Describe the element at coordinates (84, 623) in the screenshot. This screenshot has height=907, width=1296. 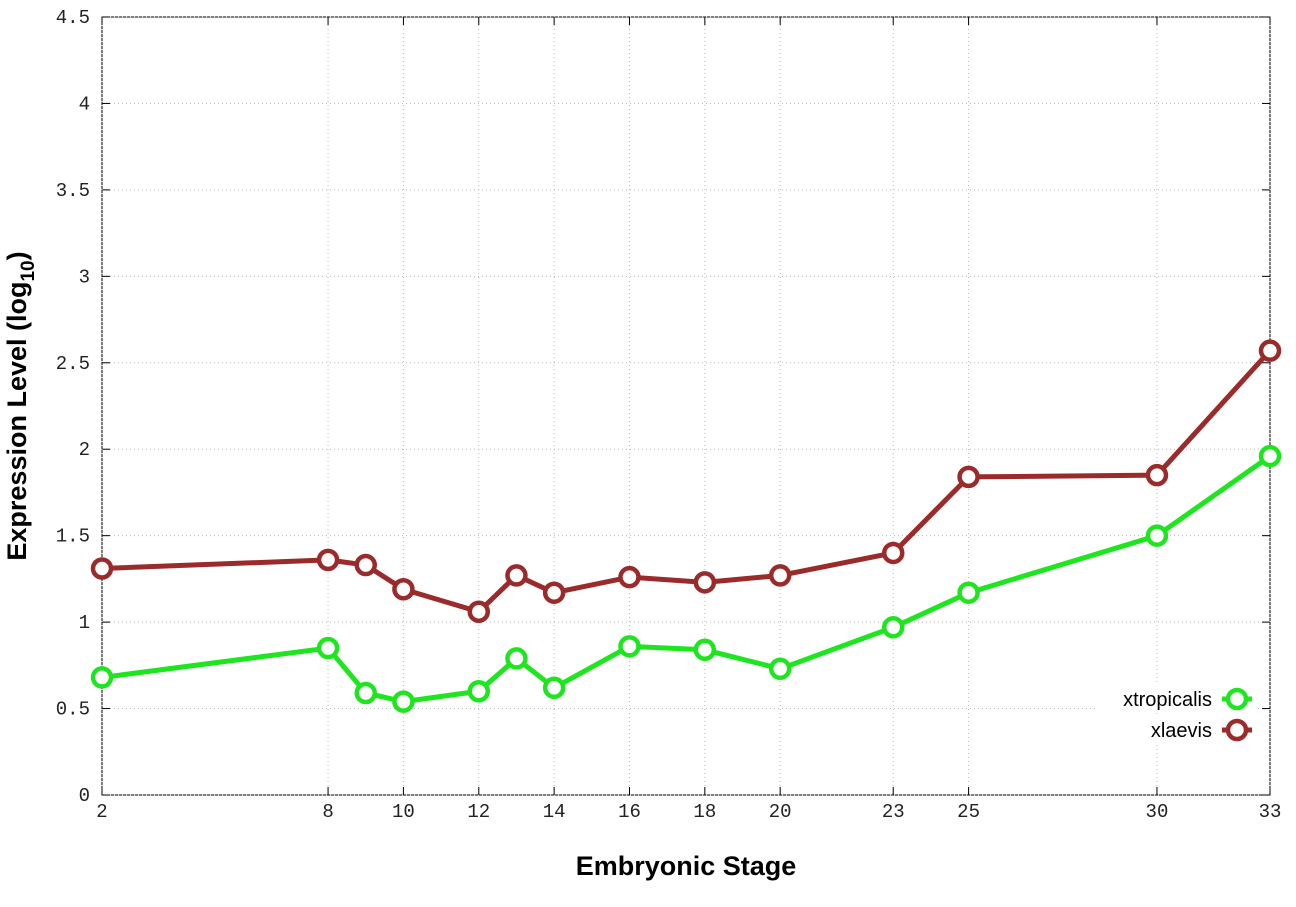
I see `y-tick-label: 1` at that location.